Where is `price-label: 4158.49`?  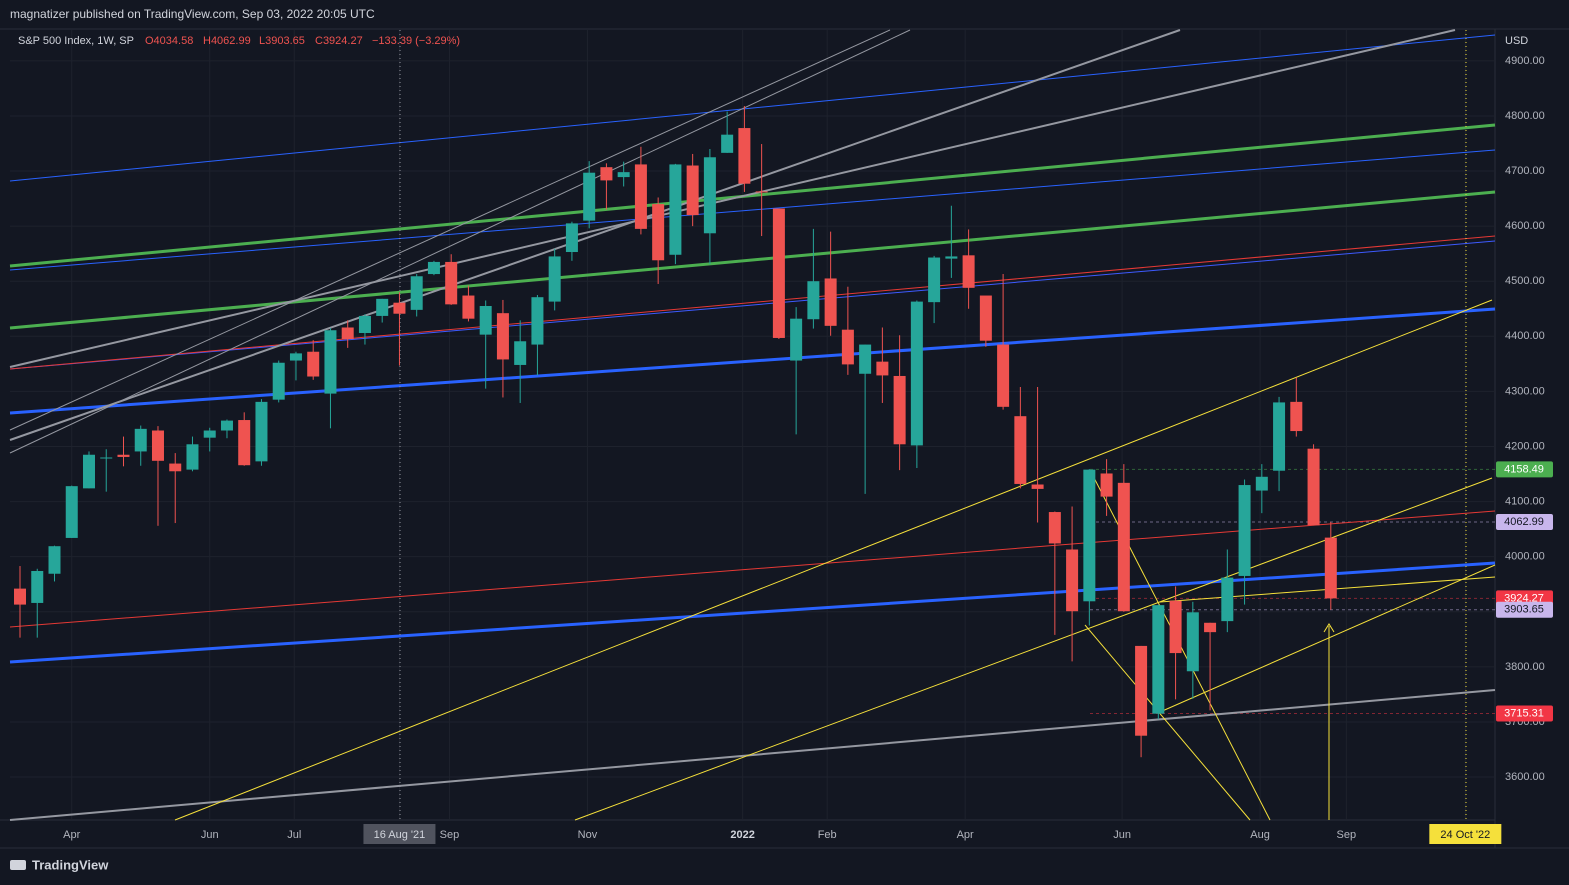 price-label: 4158.49 is located at coordinates (1524, 469).